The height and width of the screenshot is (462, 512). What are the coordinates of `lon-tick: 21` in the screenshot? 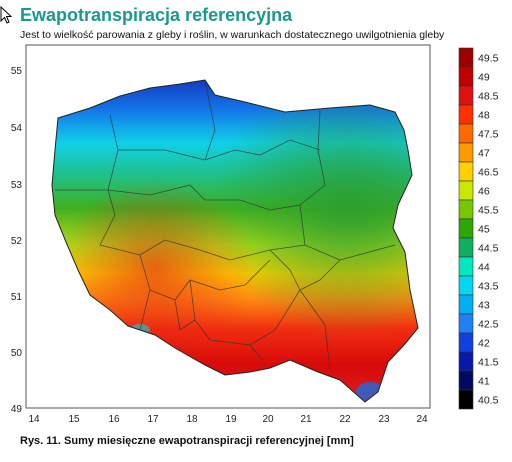 It's located at (306, 419).